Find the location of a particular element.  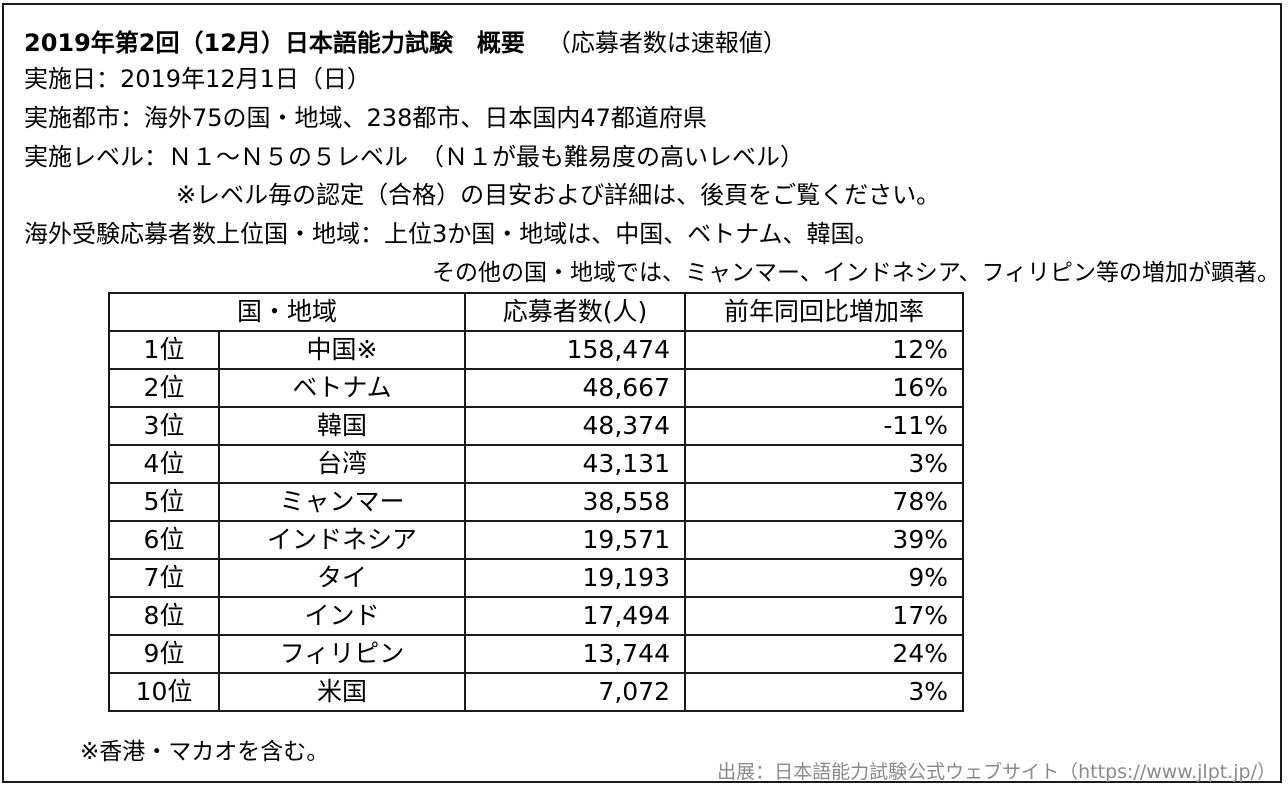

table-row: 7位 タイ 19,193 9% is located at coordinates (536, 578).